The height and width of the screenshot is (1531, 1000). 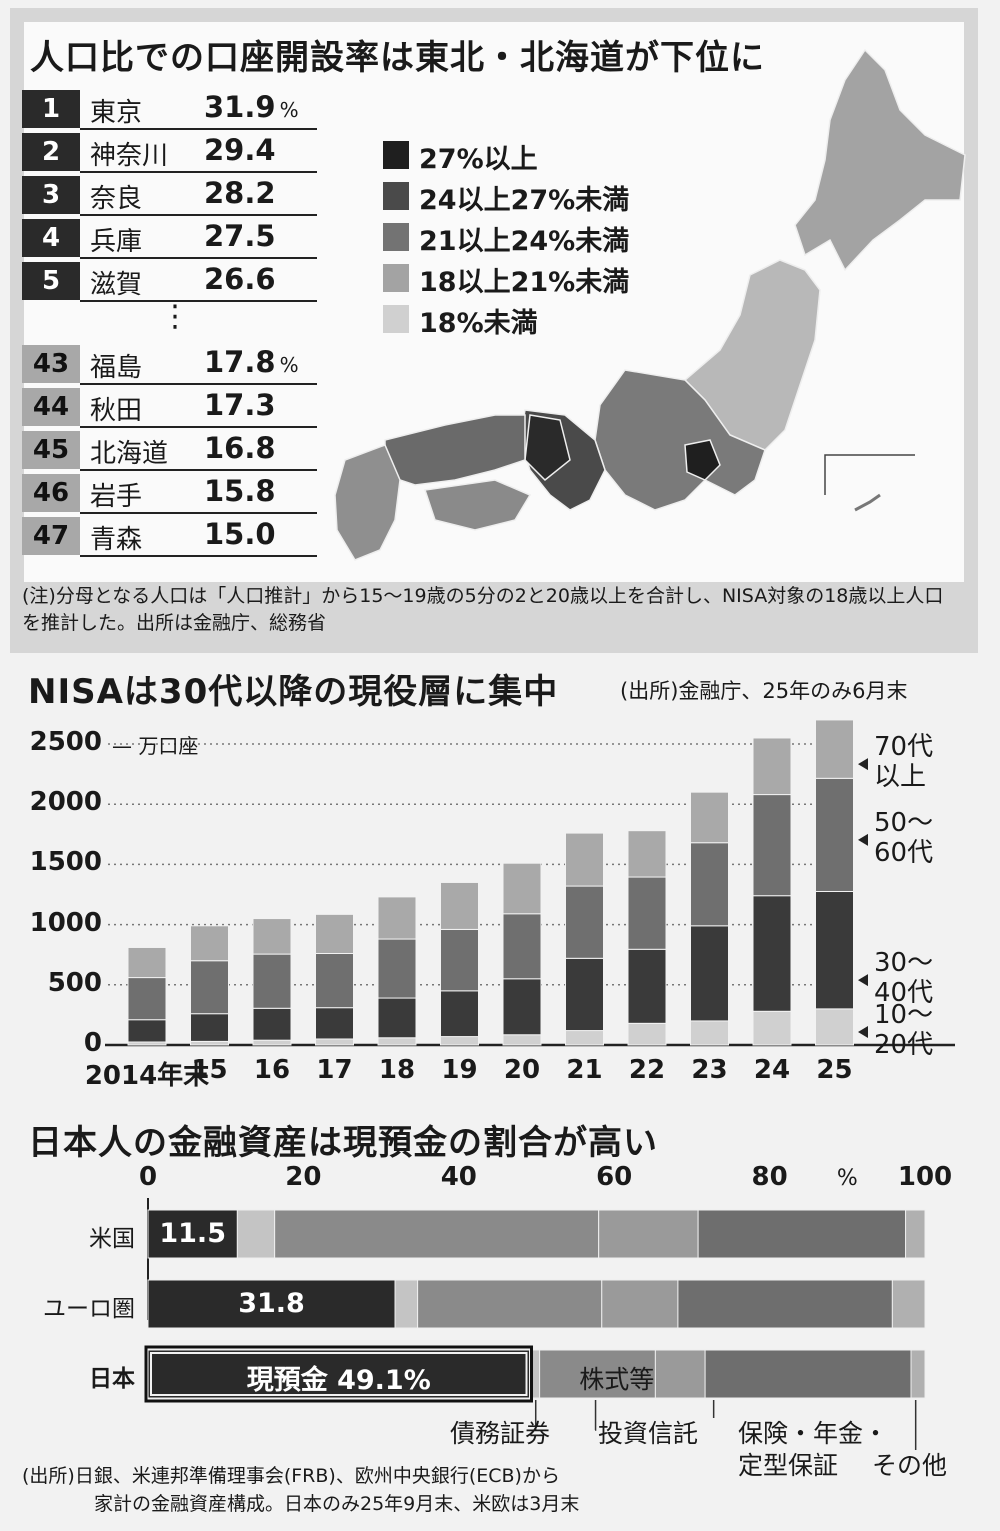 I want to click on series-label: 70代 以上, so click(x=903, y=762).